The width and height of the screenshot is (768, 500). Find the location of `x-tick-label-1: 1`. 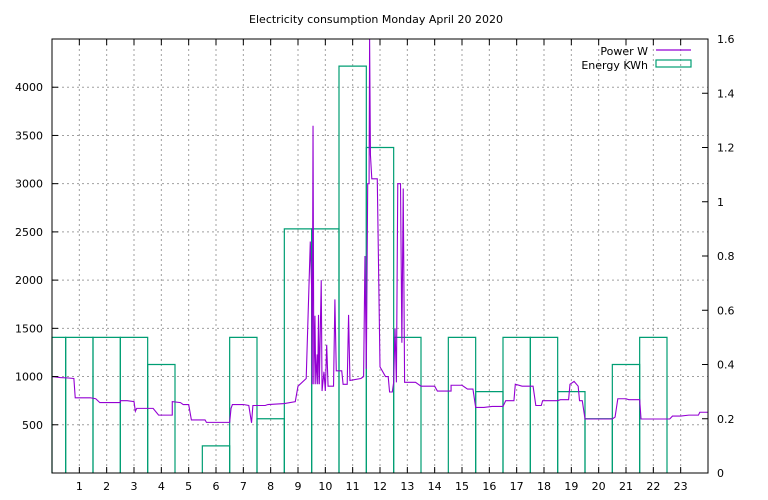

x-tick-label-1: 1 is located at coordinates (79, 486).